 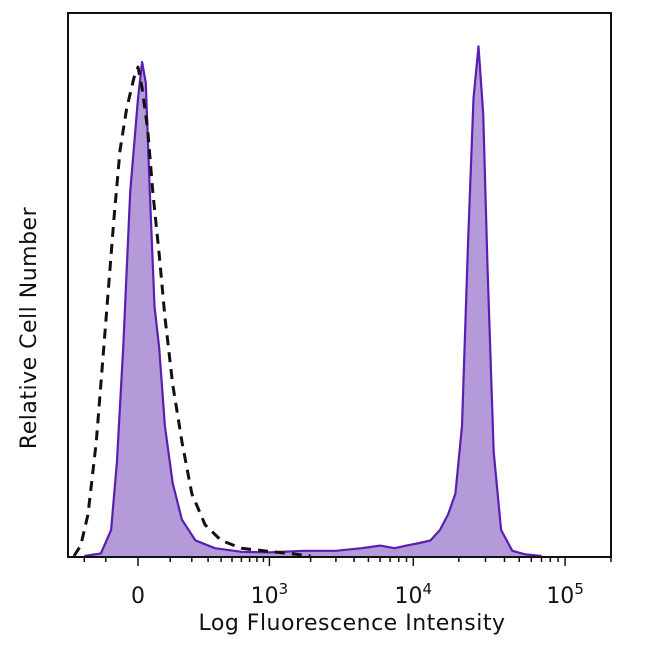 I want to click on y-axis-title: Relative Cell Number, so click(x=29, y=327).